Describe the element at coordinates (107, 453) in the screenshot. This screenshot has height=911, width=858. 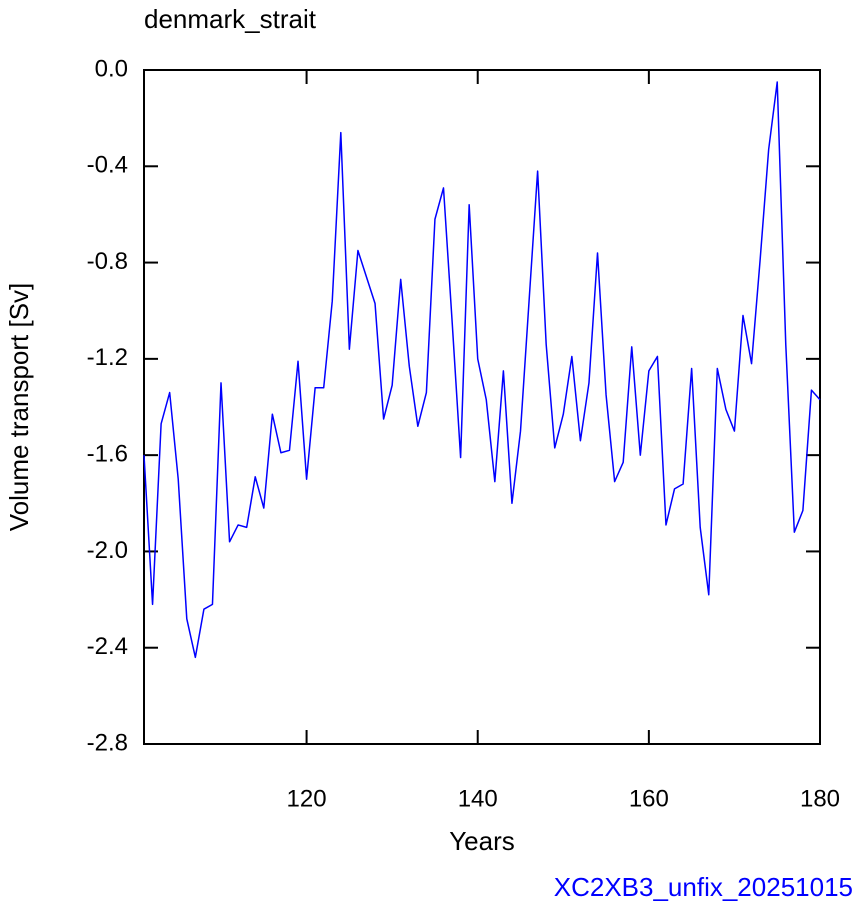
I see `y-tick-label: -1.6` at that location.